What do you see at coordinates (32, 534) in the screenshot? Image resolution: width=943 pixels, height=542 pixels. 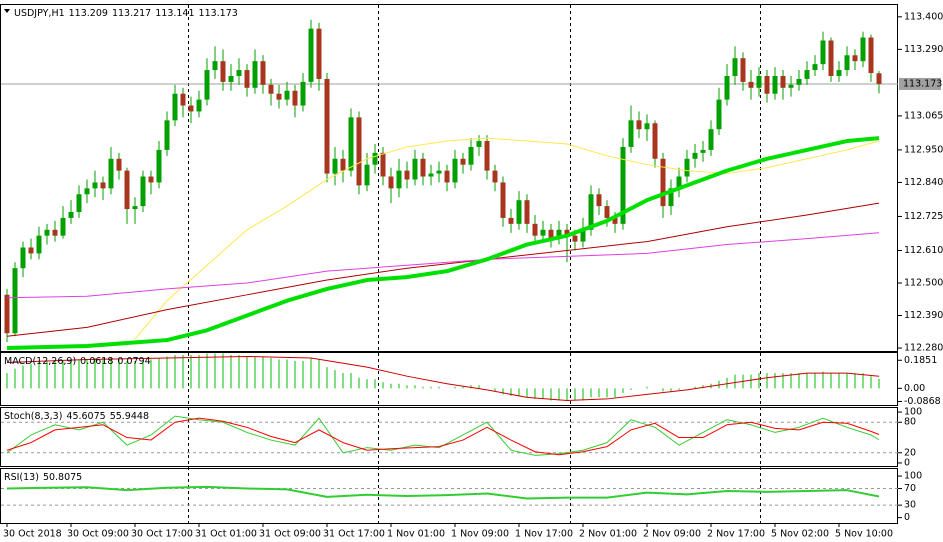 I see `x-tick-label: 30 Oct 2018` at bounding box center [32, 534].